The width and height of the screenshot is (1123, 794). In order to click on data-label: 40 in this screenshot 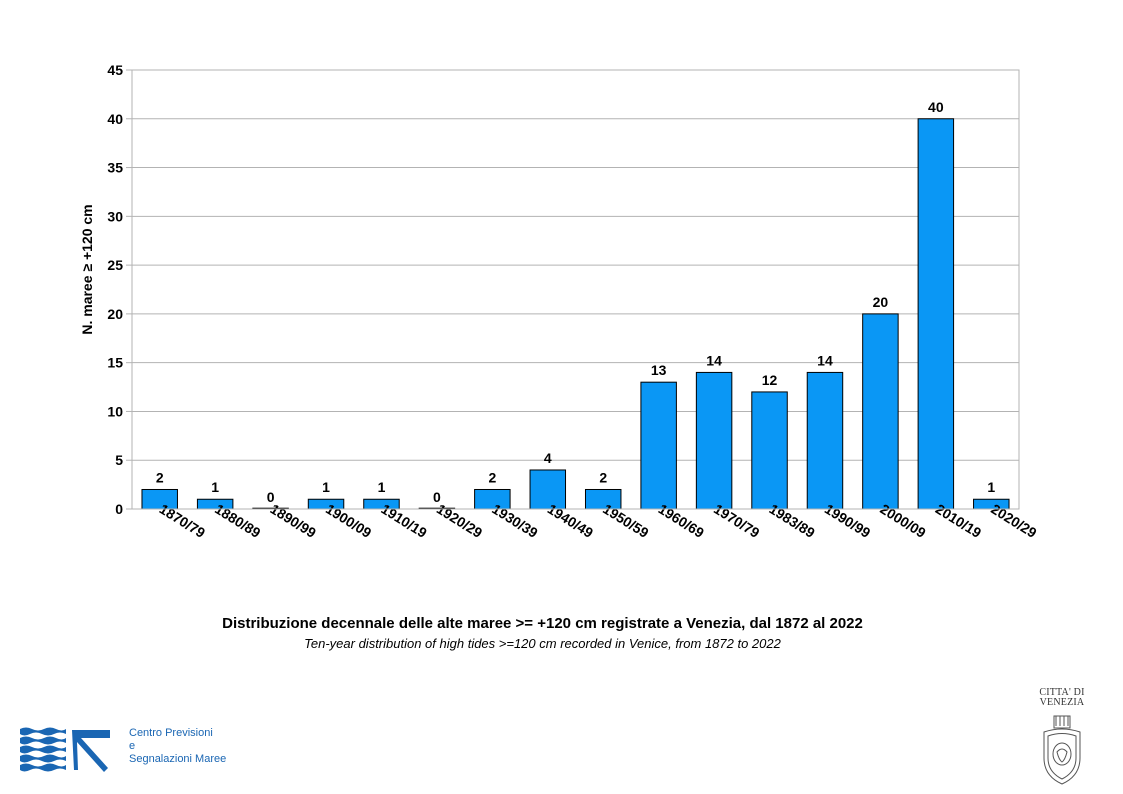, I will do `click(936, 107)`.